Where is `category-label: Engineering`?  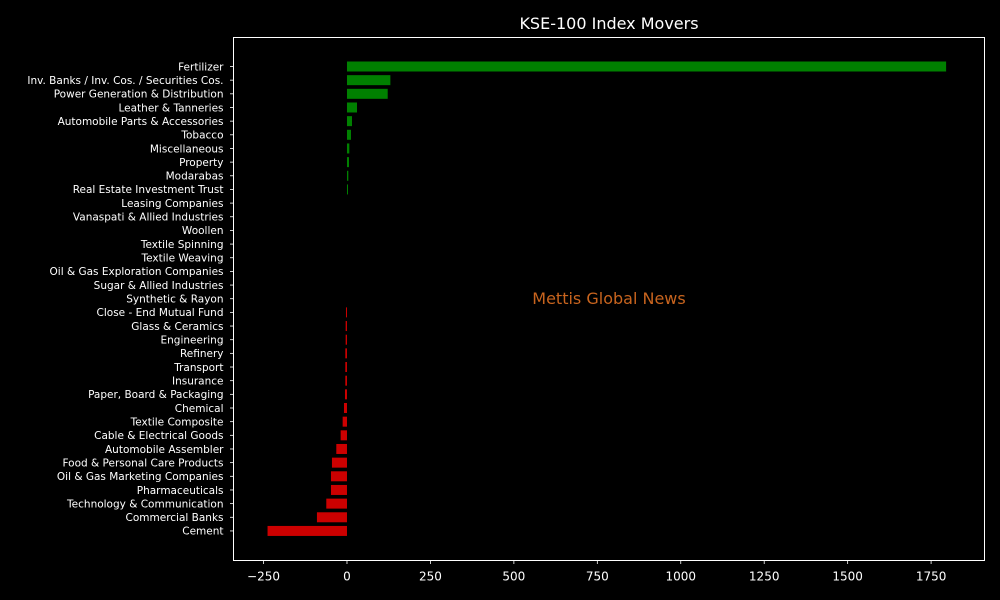 category-label: Engineering is located at coordinates (192, 341).